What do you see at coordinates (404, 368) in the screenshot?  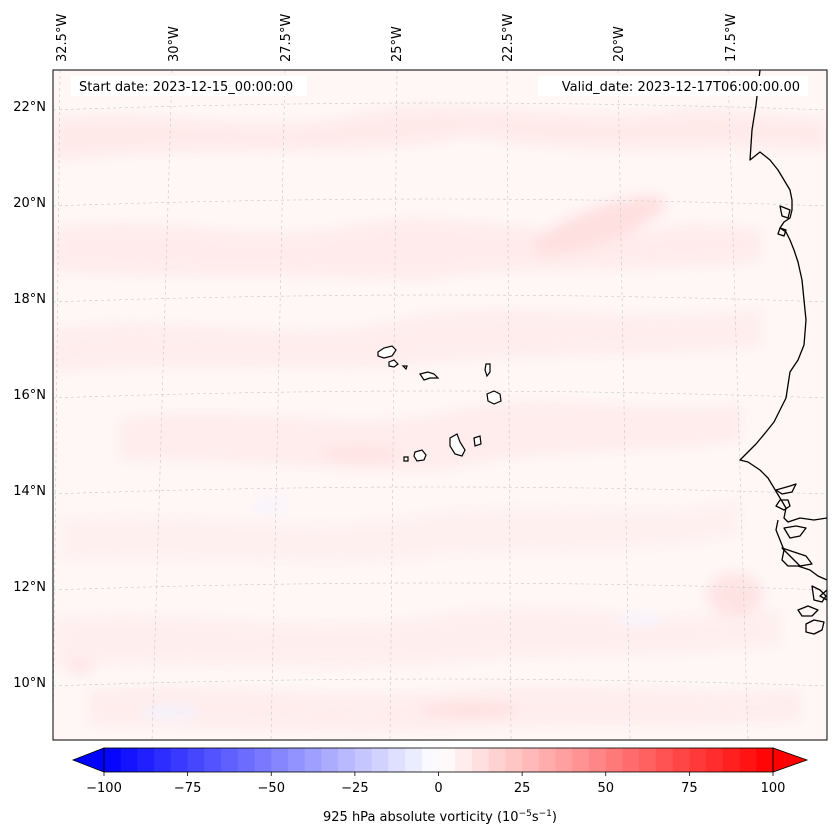 I see `island-santa-luzia` at bounding box center [404, 368].